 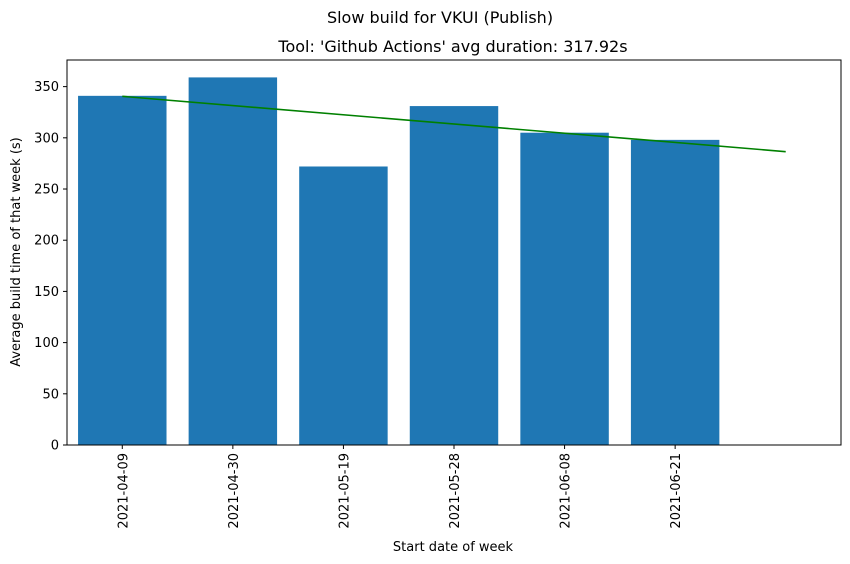 I want to click on chart-suptitle: Slow build for VKUI (Publish), so click(x=440, y=17).